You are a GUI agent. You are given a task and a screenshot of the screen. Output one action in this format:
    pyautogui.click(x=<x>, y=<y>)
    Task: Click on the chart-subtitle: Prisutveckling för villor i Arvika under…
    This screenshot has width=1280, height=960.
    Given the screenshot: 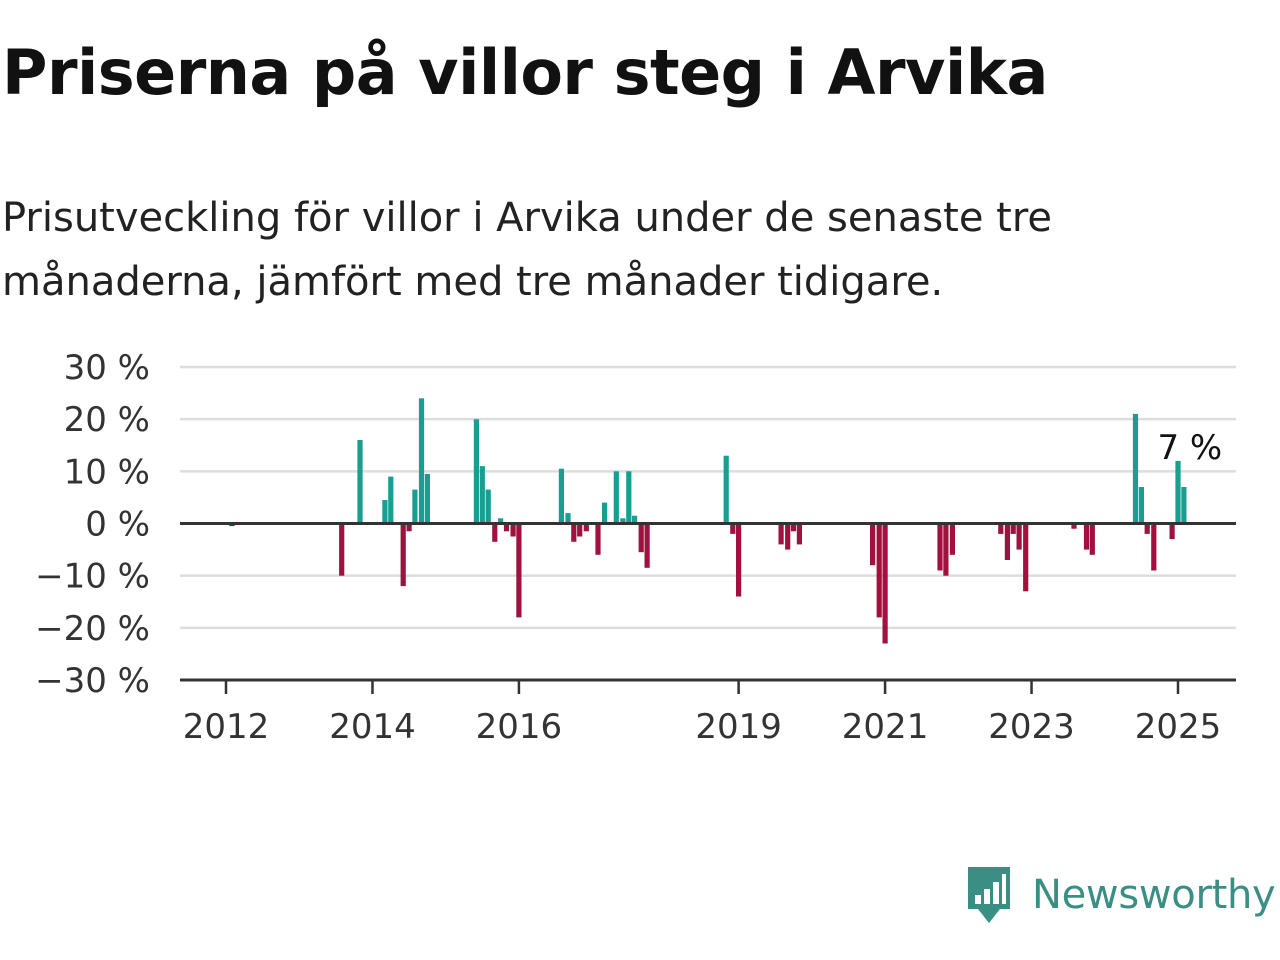 What is the action you would take?
    pyautogui.click(x=527, y=250)
    